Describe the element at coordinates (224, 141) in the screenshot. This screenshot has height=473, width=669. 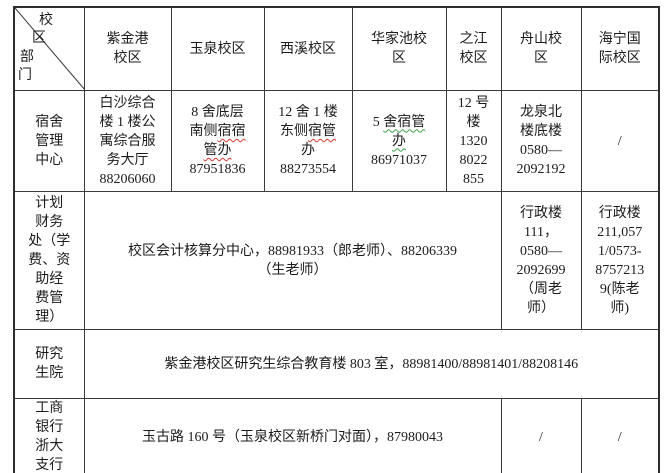
I see `spellcheck-red-underline: 宿宿 管办` at that location.